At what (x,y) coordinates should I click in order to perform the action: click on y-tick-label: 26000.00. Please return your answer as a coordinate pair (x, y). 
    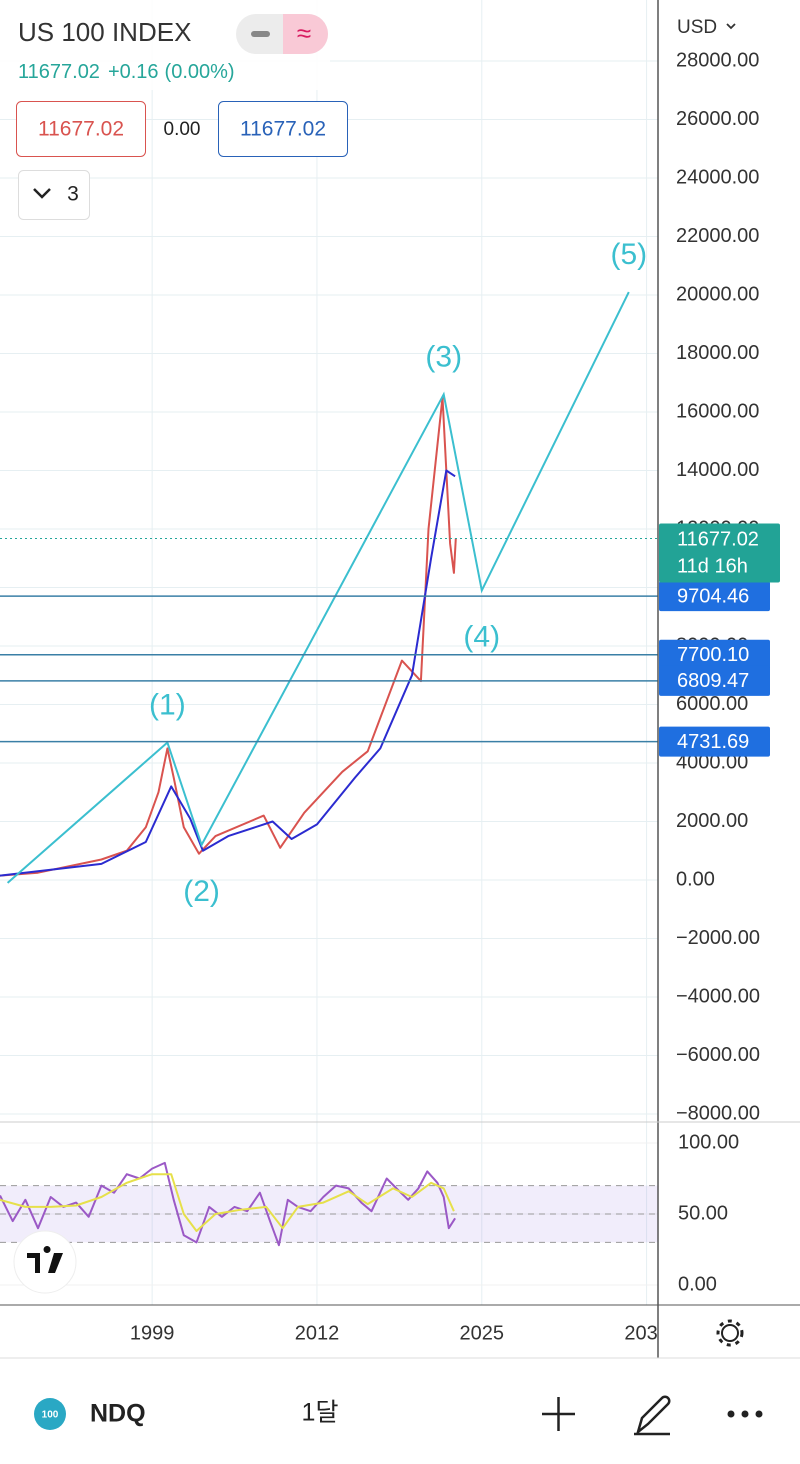
    Looking at the image, I should click on (717, 119).